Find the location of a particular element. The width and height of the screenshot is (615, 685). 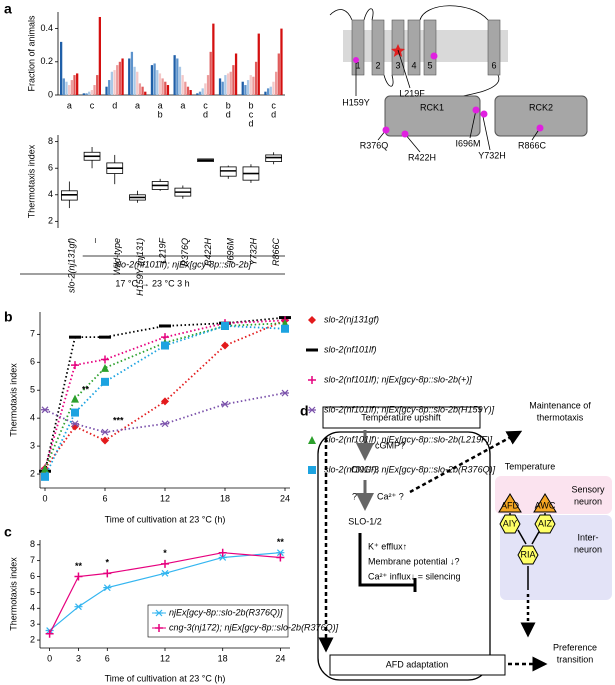

x-tick-label: R422H is located at coordinates (208, 252).